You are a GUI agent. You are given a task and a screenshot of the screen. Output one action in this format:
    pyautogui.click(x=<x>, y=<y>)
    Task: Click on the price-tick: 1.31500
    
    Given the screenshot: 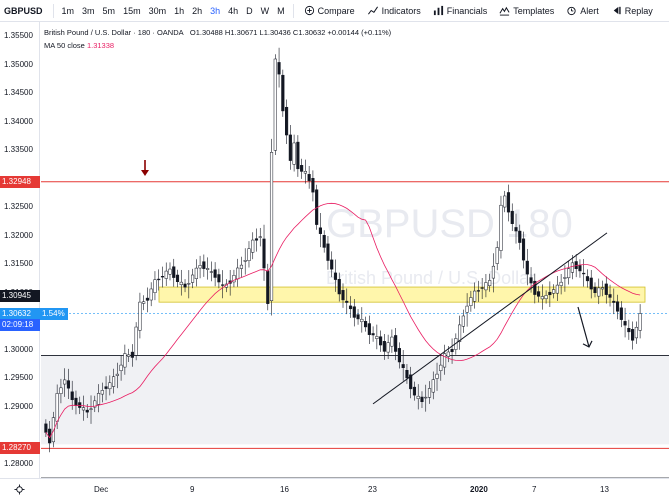 What is the action you would take?
    pyautogui.click(x=18, y=264)
    